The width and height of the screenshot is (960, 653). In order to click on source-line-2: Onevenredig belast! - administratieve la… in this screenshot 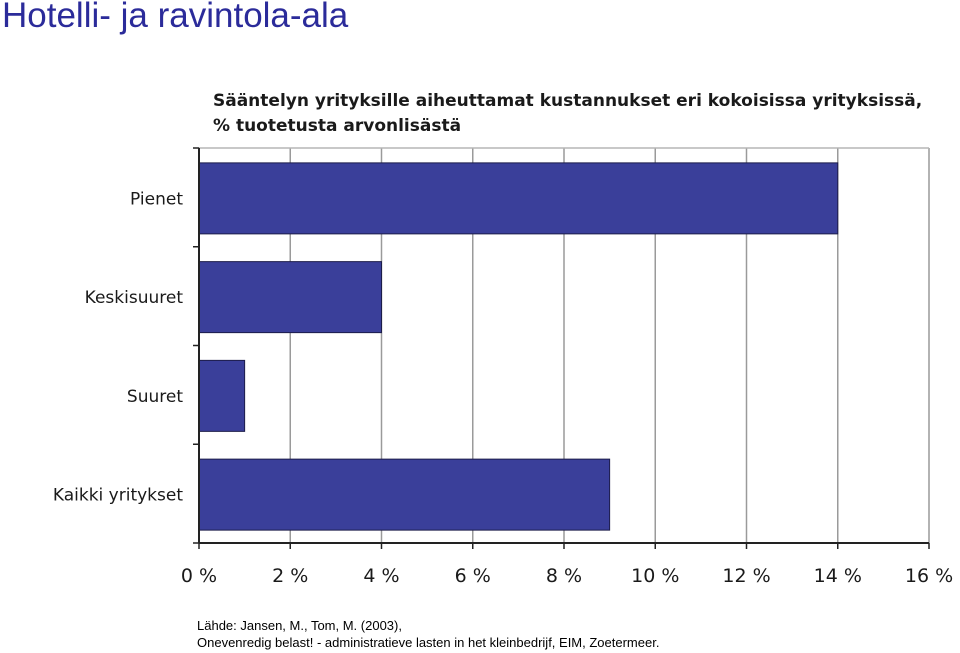, I will do `click(428, 642)`.